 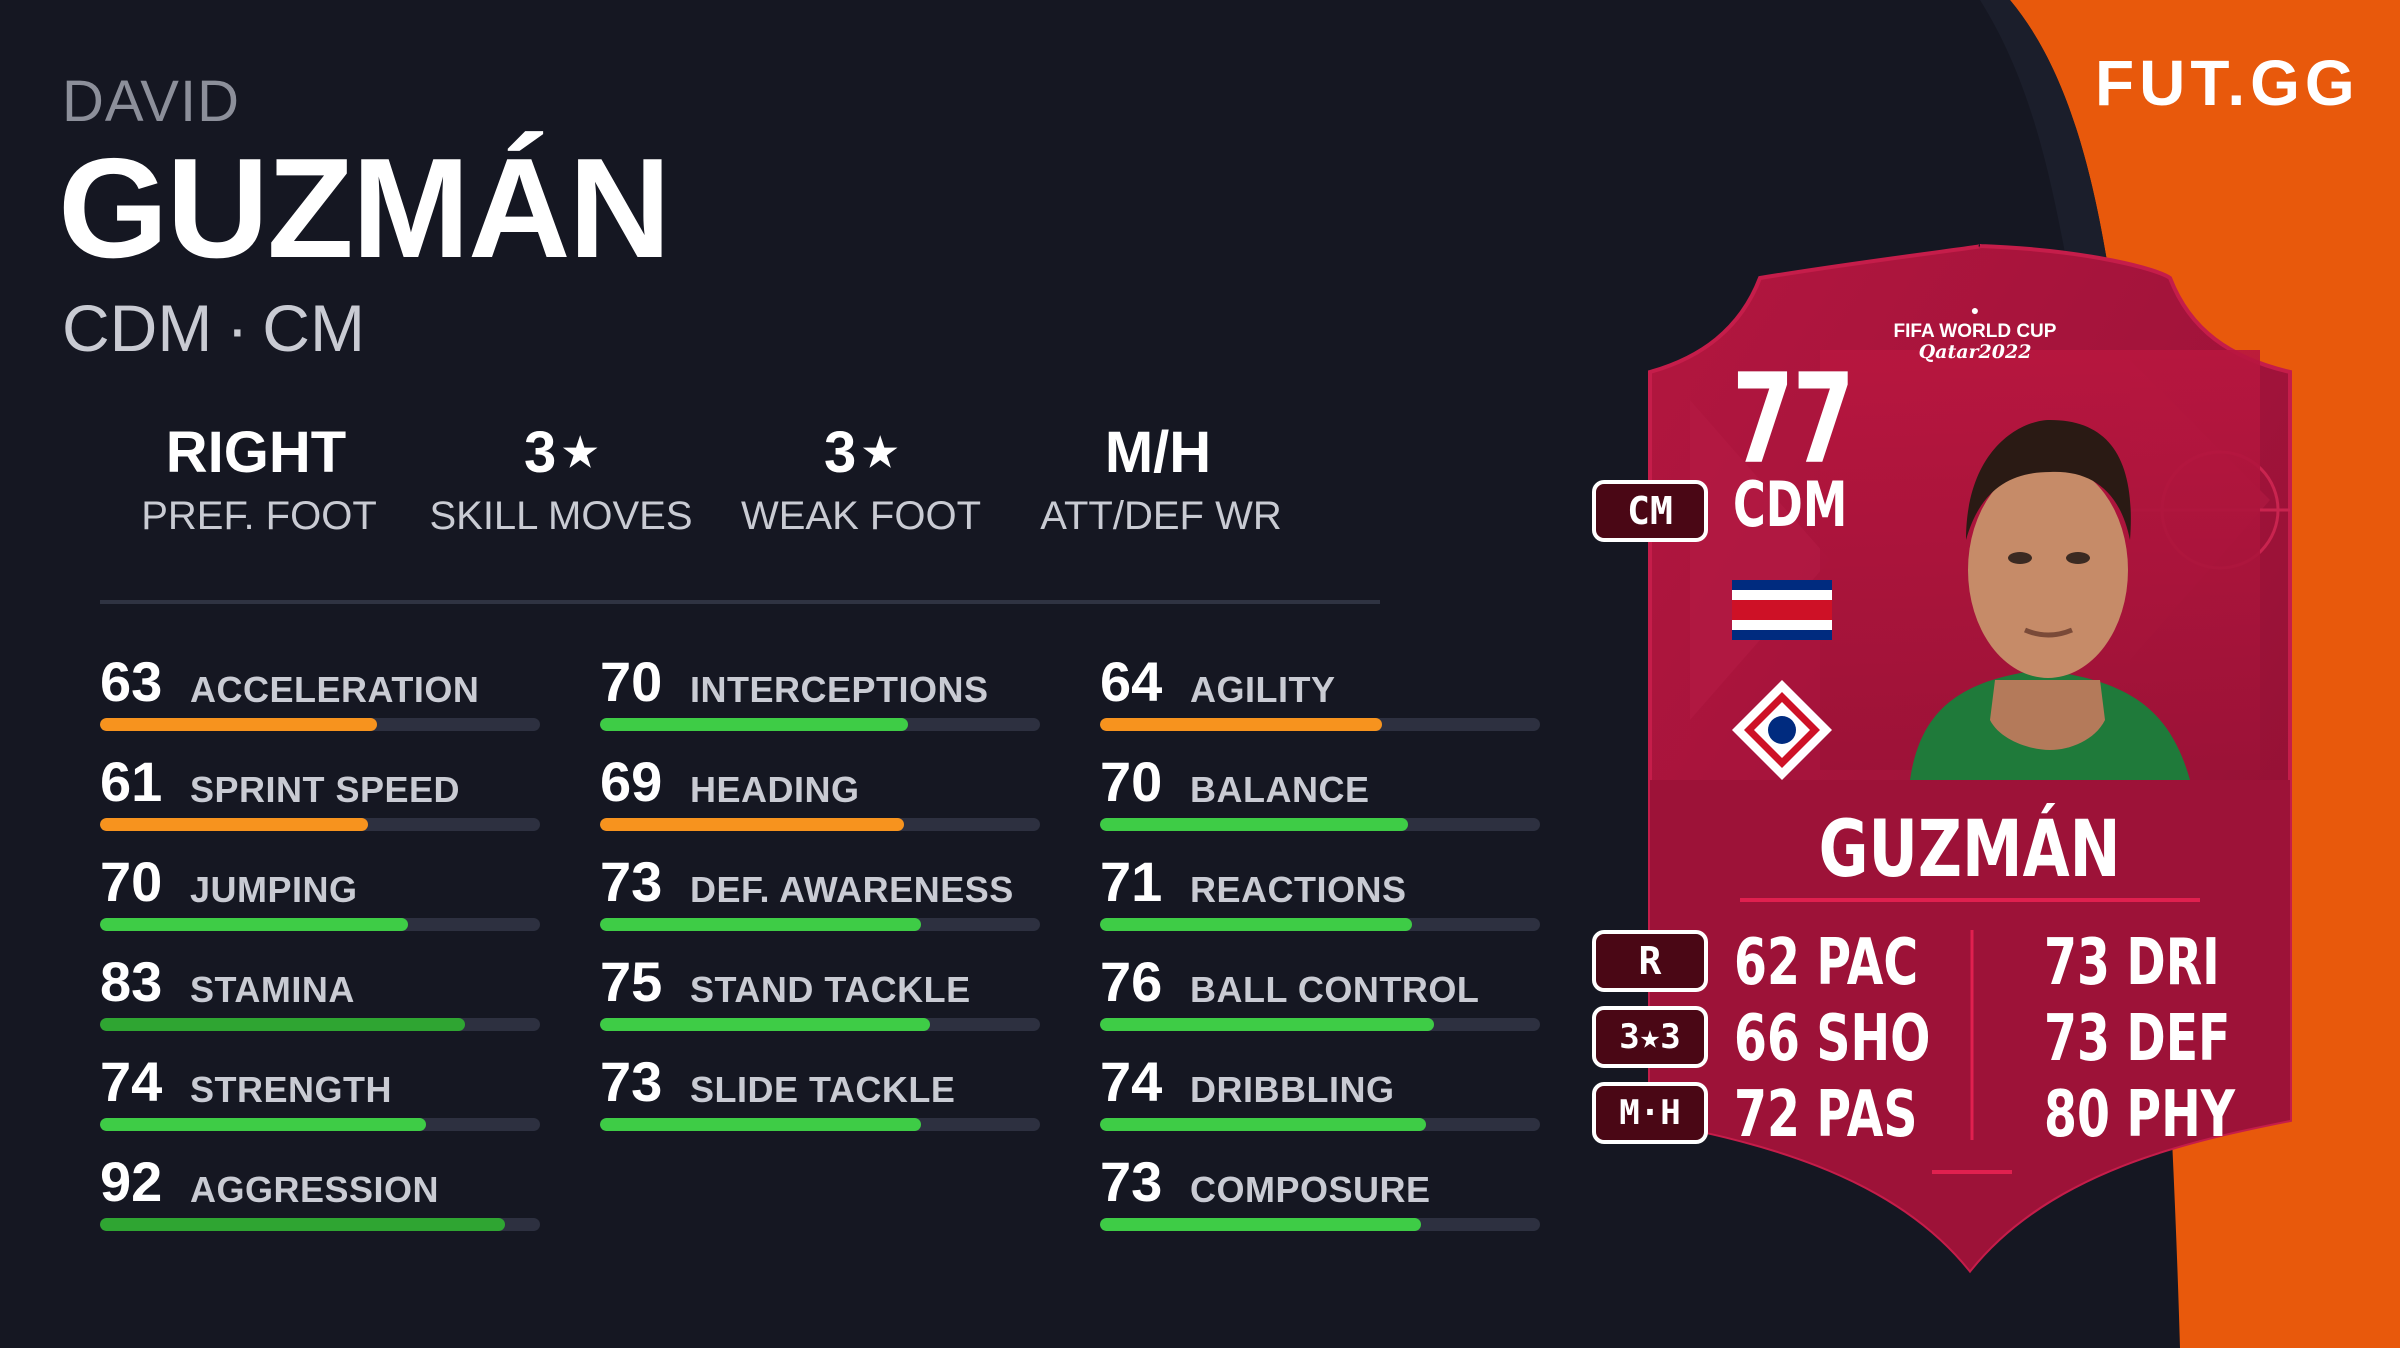 What do you see at coordinates (1782, 730) in the screenshot?
I see `club-crest-icon` at bounding box center [1782, 730].